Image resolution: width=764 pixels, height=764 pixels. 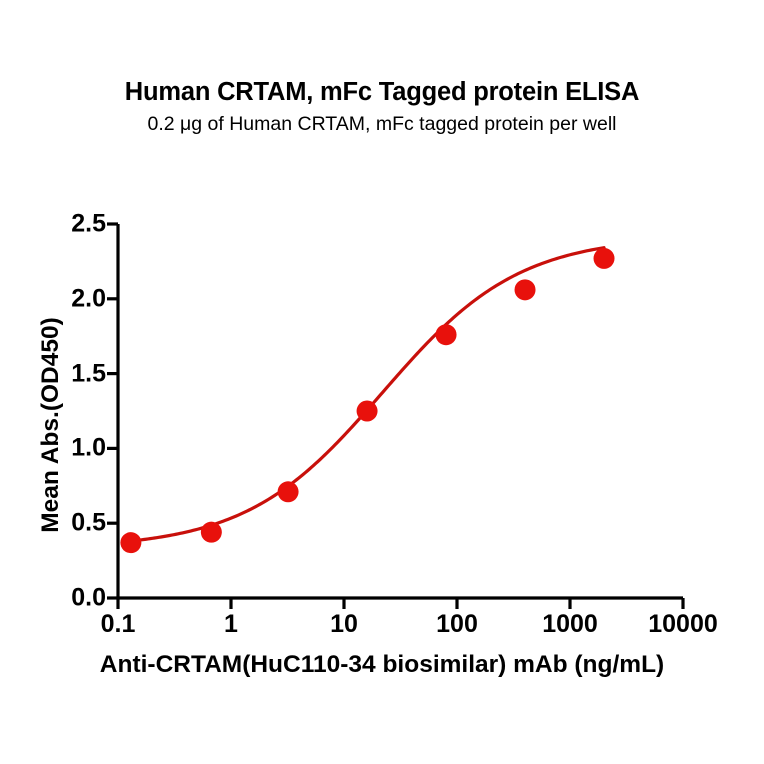 What do you see at coordinates (409, 628) in the screenshot?
I see `x-axis-tick-labels: 0.1 1 10 100 1000 10000` at bounding box center [409, 628].